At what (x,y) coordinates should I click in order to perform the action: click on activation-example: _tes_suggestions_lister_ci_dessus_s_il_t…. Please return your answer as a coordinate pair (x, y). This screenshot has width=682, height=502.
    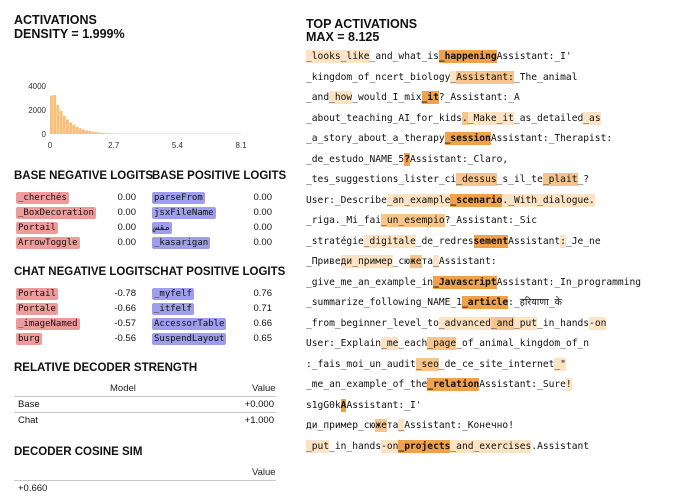
    Looking at the image, I should click on (447, 180).